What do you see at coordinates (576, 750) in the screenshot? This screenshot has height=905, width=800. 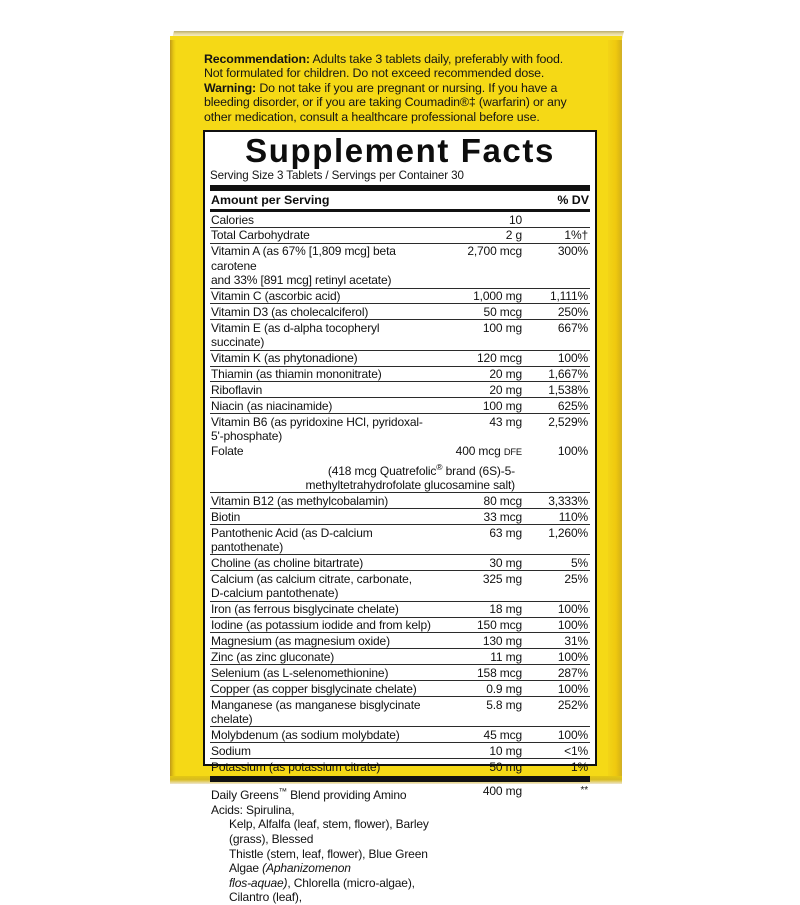 I see `nutrient-dv: <1%` at bounding box center [576, 750].